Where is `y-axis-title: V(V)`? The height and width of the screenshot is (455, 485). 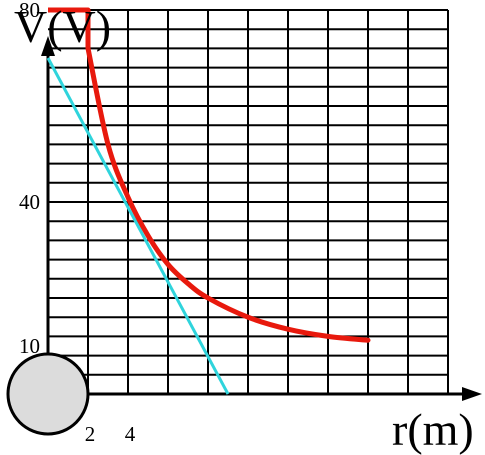
y-axis-title: V(V) is located at coordinates (62, 26).